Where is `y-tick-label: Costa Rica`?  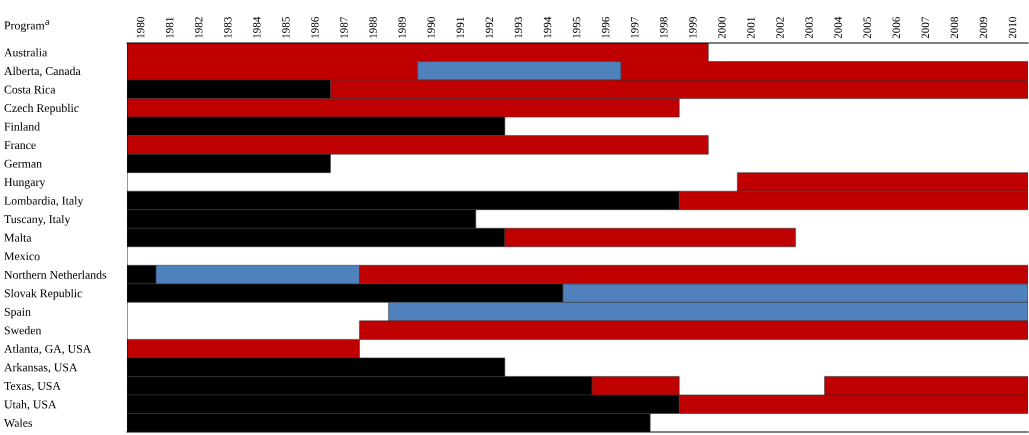
y-tick-label: Costa Rica is located at coordinates (30, 89).